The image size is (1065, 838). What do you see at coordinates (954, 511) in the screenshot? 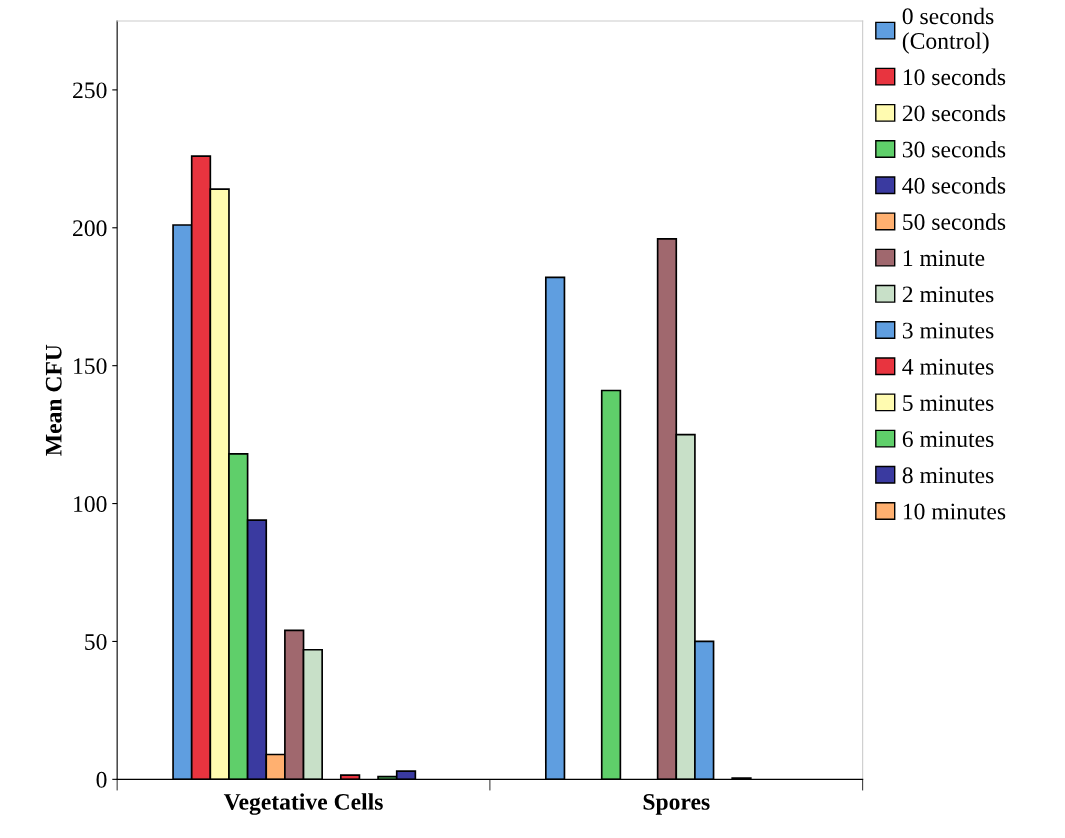
I see `legend-label: 10 minutes` at bounding box center [954, 511].